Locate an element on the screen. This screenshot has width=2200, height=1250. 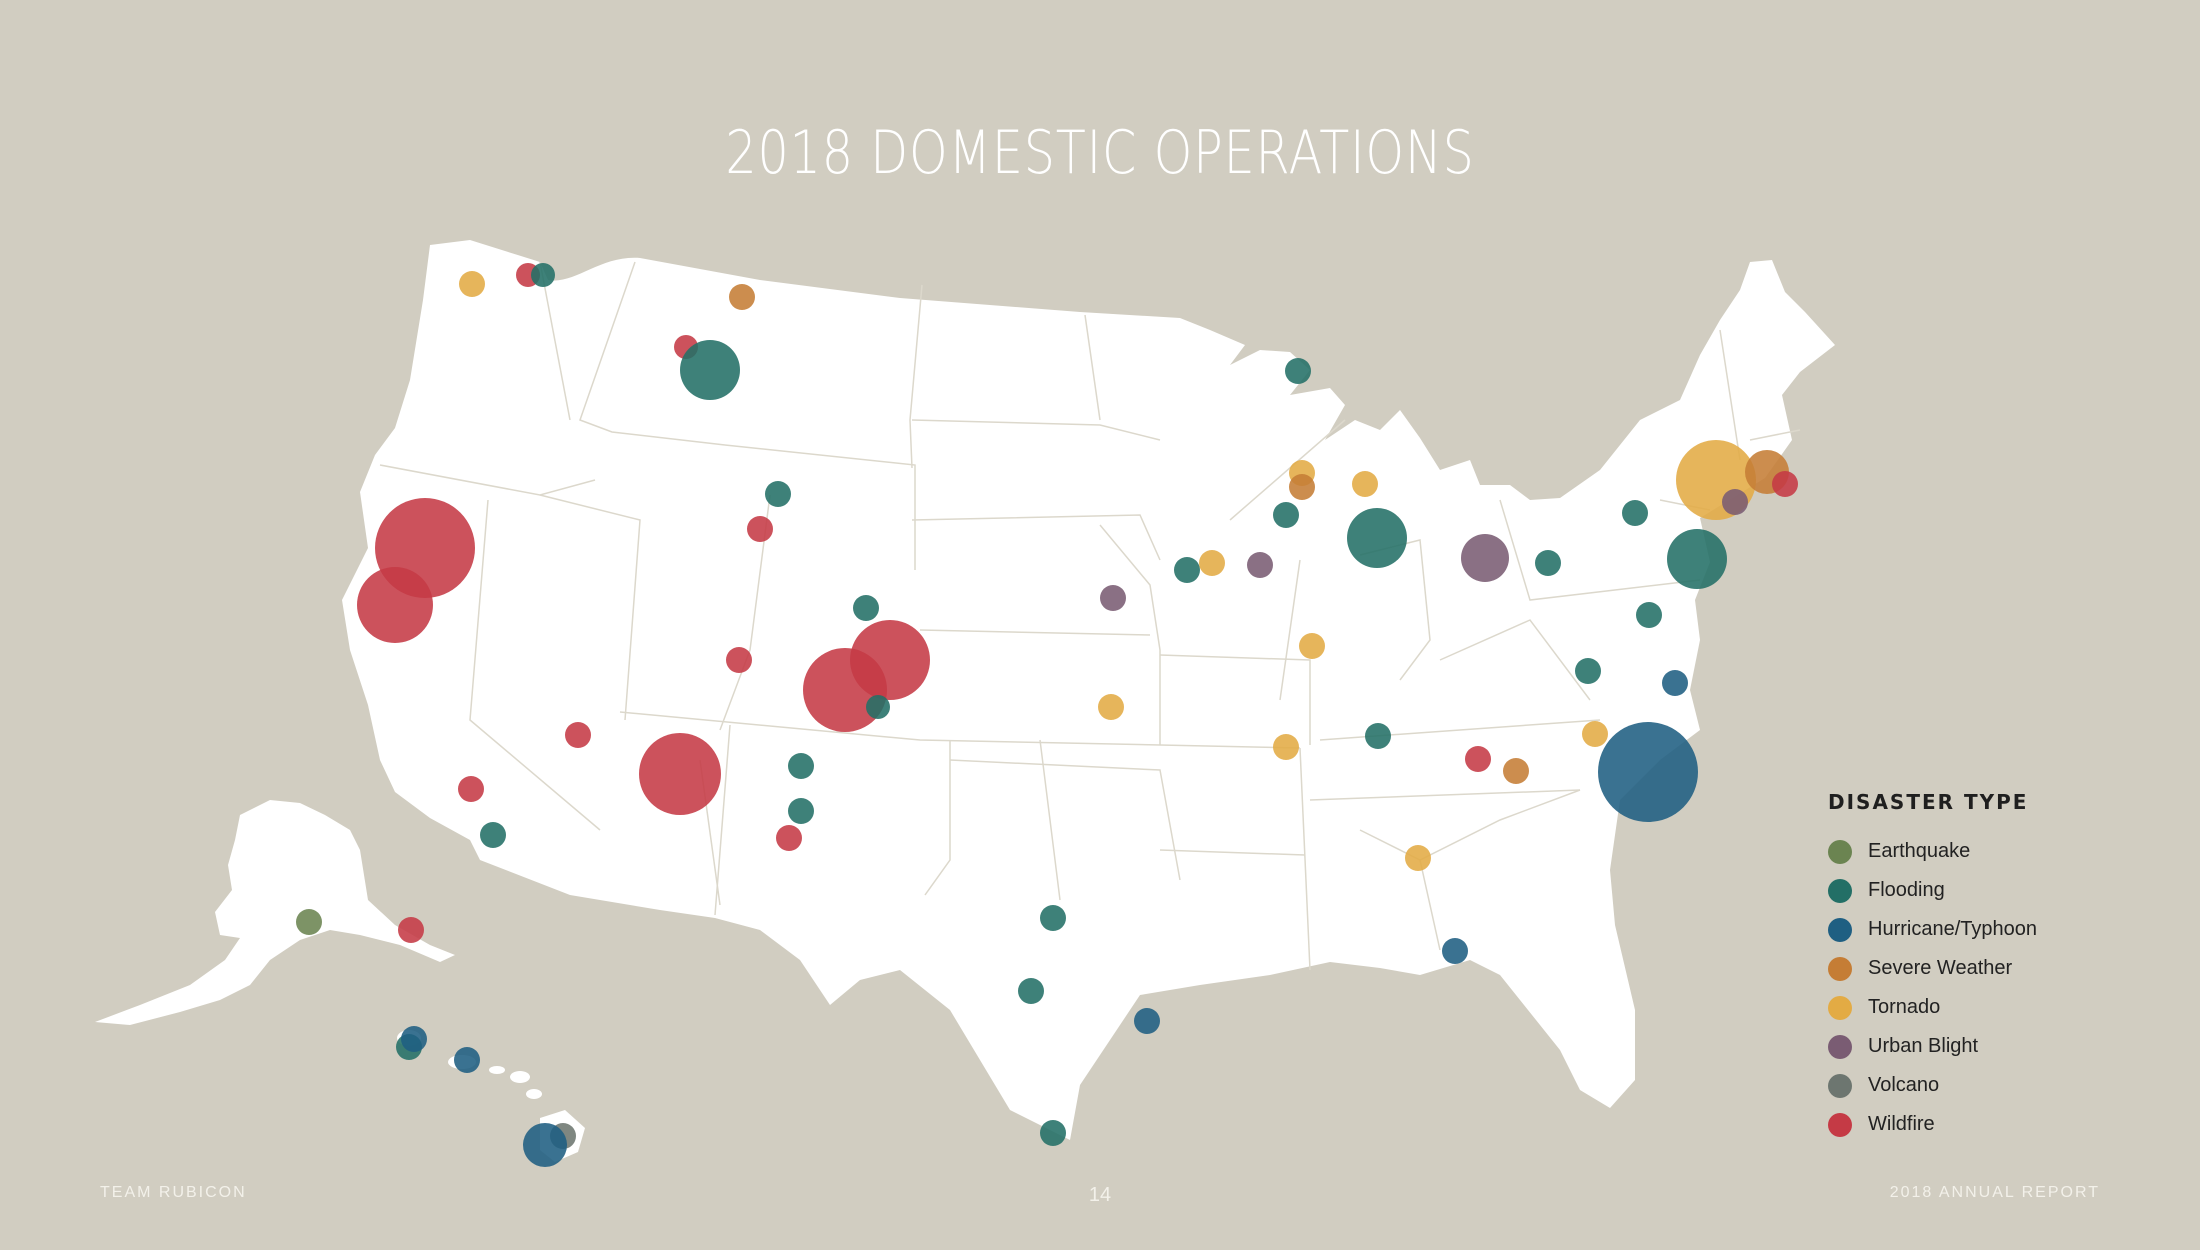
legend-label: Earthquake is located at coordinates (1919, 851).